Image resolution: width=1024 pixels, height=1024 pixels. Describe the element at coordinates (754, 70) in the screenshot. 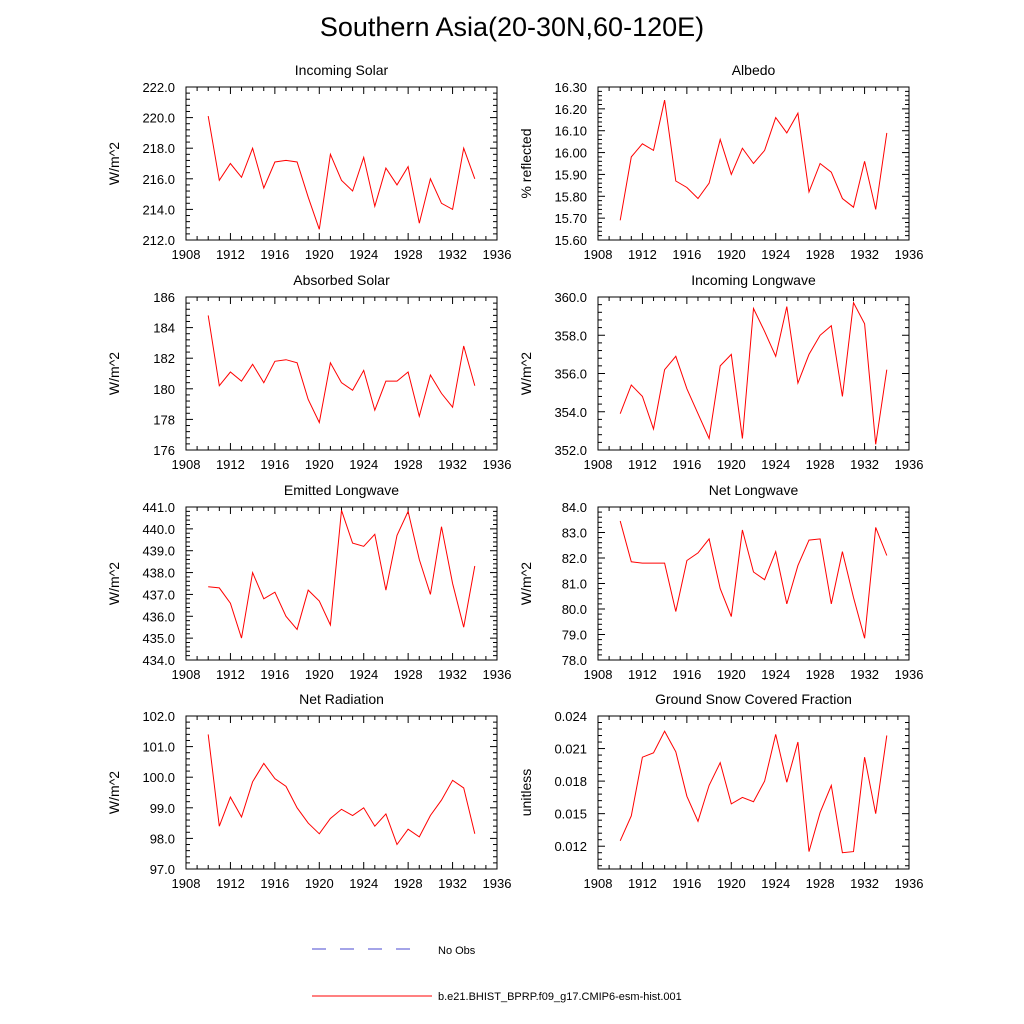

I see `panel-2-title: Albedo` at that location.